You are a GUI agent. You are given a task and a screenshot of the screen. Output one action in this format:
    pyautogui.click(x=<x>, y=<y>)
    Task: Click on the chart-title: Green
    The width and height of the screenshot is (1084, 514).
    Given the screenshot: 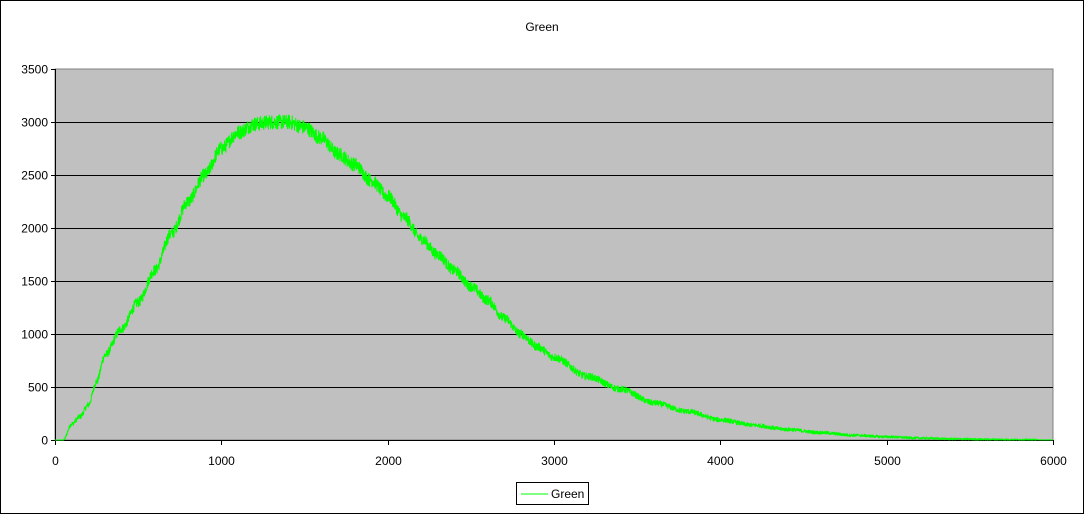 What is the action you would take?
    pyautogui.click(x=541, y=27)
    